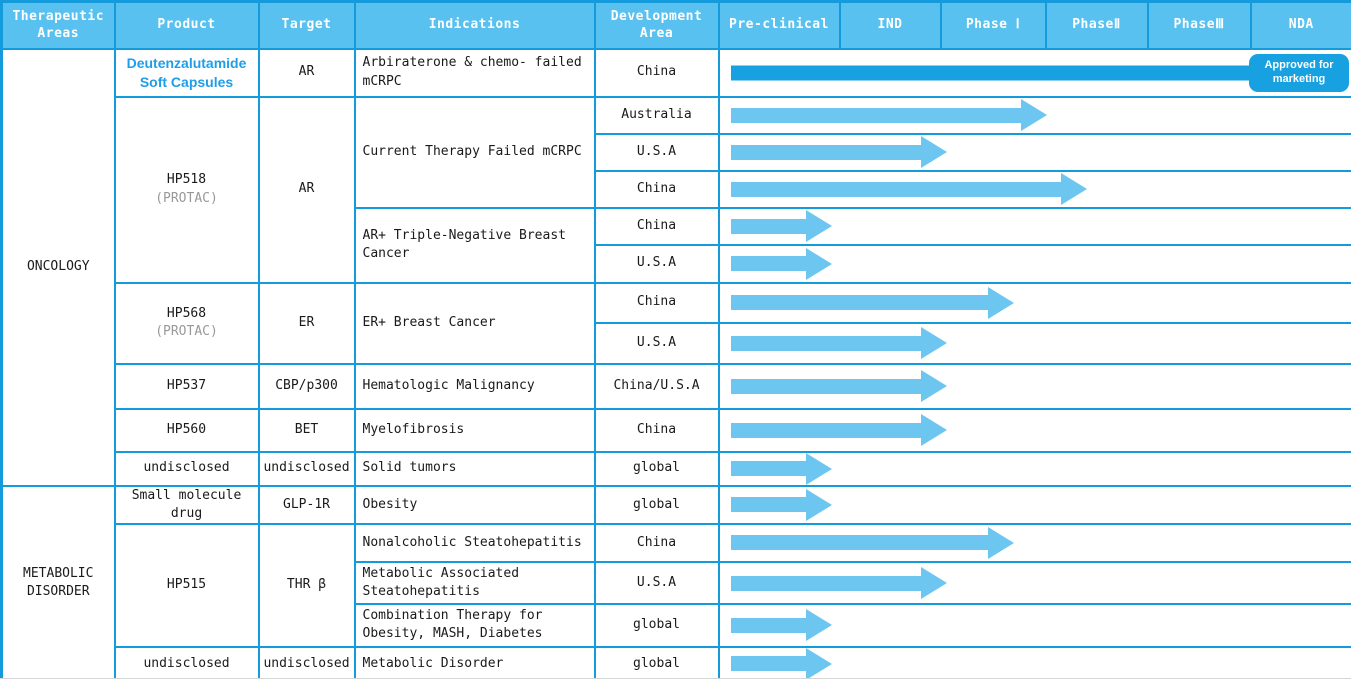 The image size is (1351, 680). What do you see at coordinates (186, 585) in the screenshot?
I see `cell-product-hp515: HP515` at bounding box center [186, 585].